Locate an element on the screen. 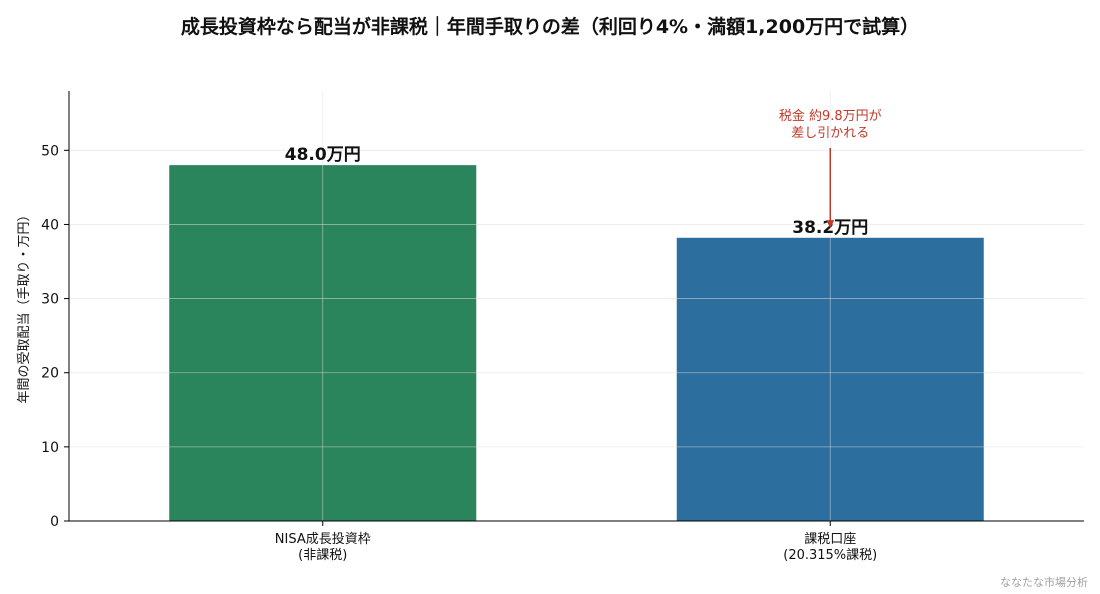 The height and width of the screenshot is (594, 1100). credit-text: ななたな市場分析 is located at coordinates (1044, 582).